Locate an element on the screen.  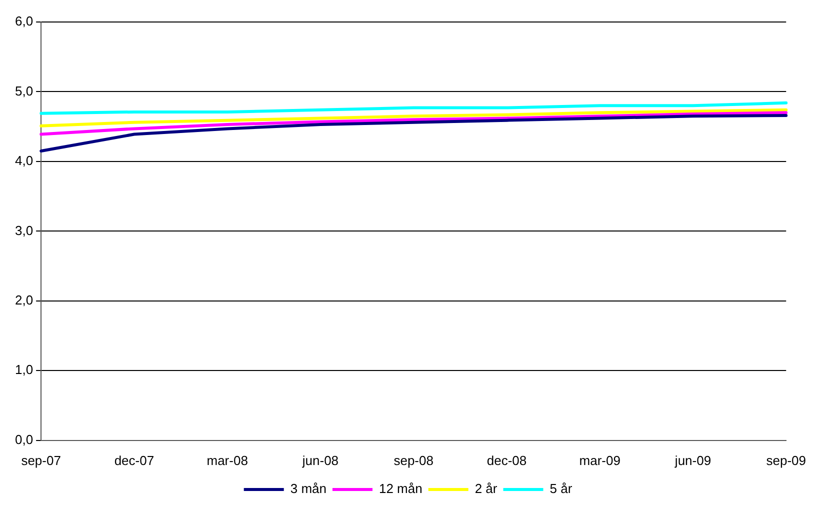
x-tick-label: jun-08 is located at coordinates (320, 460).